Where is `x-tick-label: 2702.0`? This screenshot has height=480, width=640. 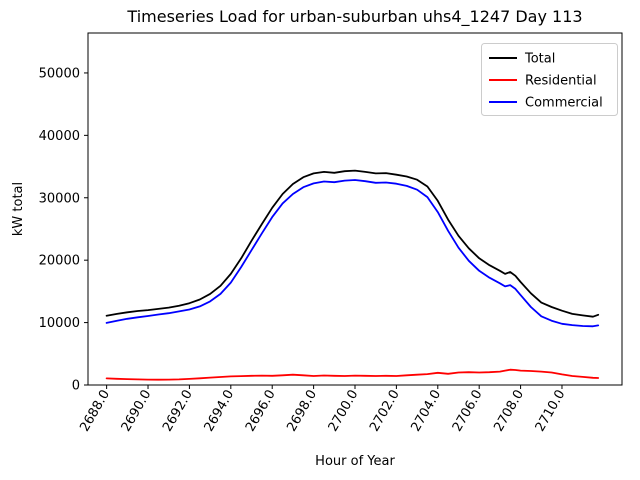
x-tick-label: 2702.0 is located at coordinates (385, 411).